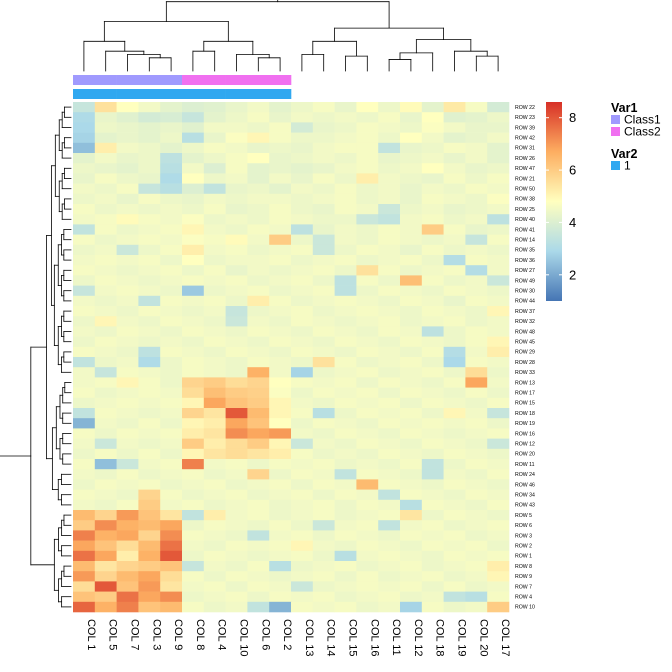  I want to click on column-label: COL 4, so click(222, 634).